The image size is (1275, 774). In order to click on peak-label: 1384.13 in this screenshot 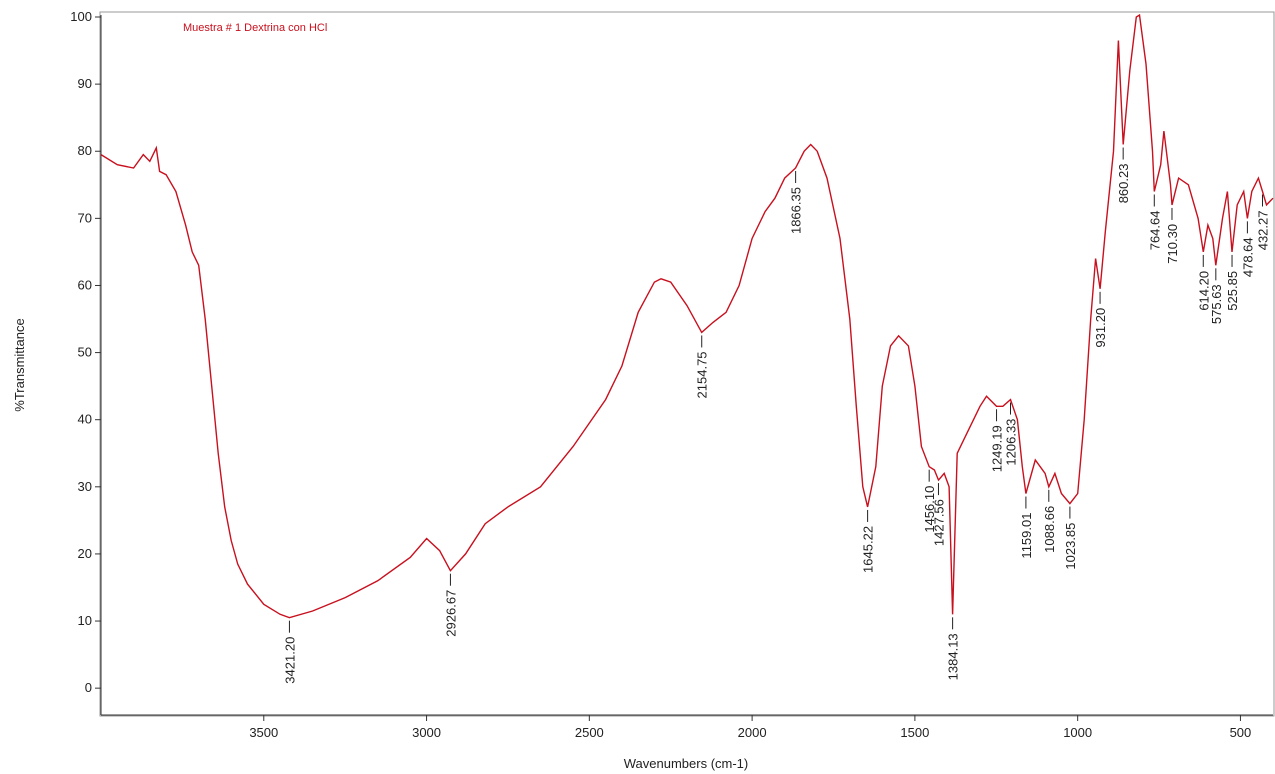, I will do `click(953, 656)`.